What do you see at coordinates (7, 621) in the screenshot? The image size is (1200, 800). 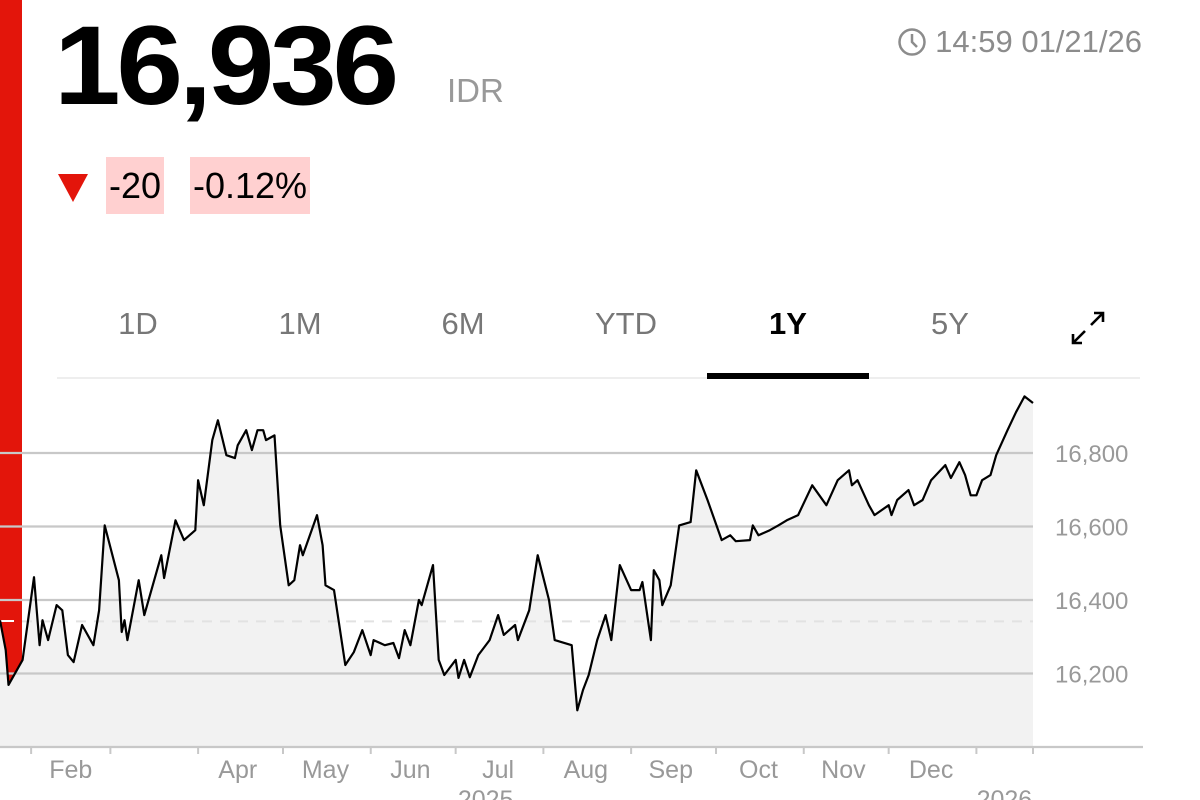 I see `reference-tick` at bounding box center [7, 621].